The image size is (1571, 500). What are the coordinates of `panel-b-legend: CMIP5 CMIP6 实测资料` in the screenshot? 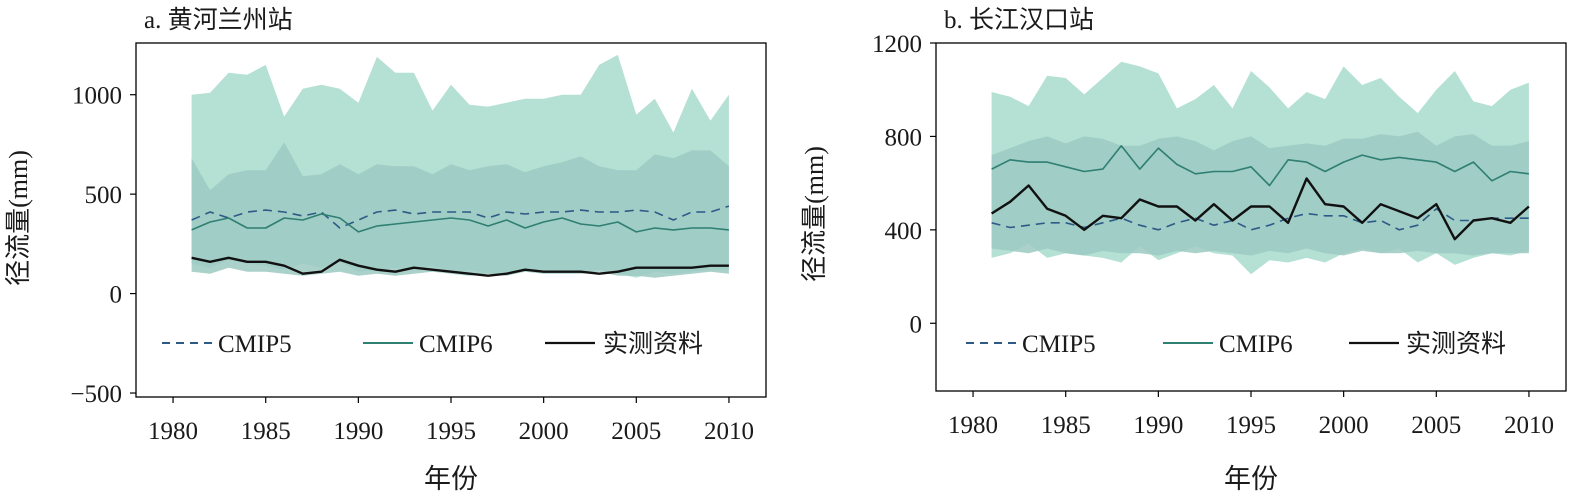 It's located at (1236, 344).